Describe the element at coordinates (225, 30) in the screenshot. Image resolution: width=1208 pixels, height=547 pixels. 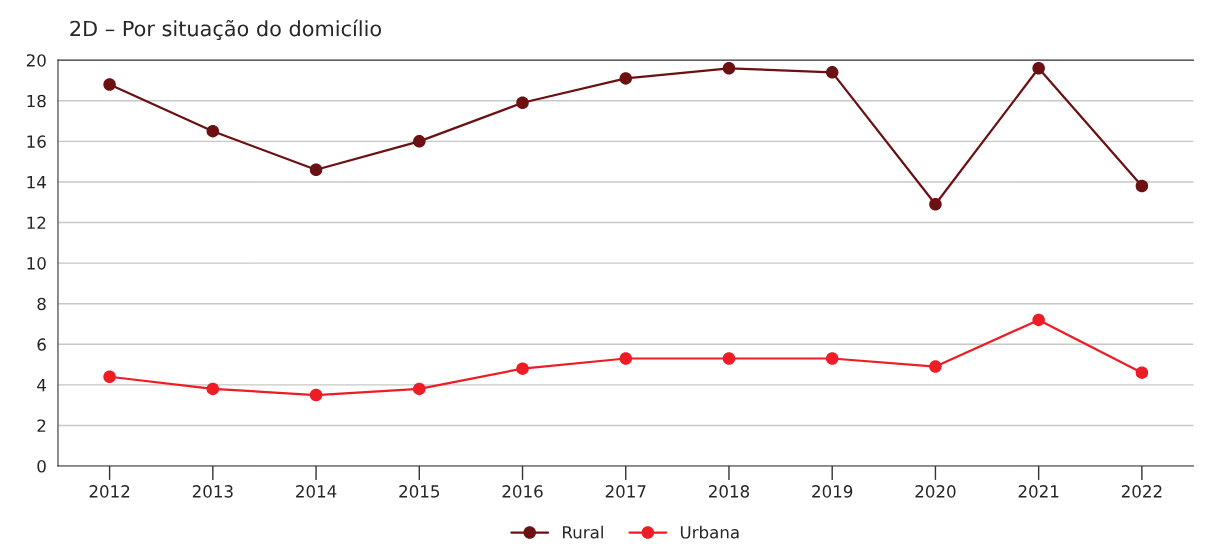
I see `chart-title: 2D – Por situação do domicílio` at that location.